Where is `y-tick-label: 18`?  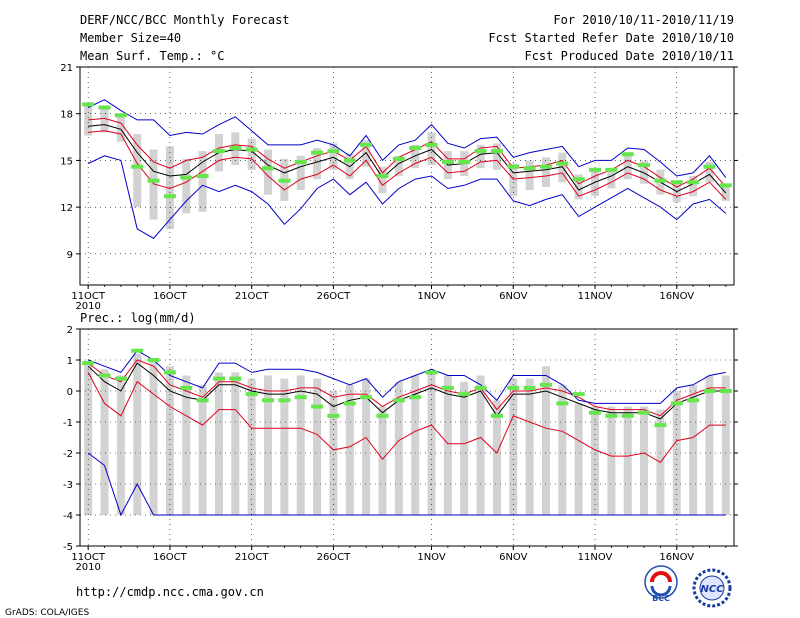 y-tick-label: 18 is located at coordinates (66, 115).